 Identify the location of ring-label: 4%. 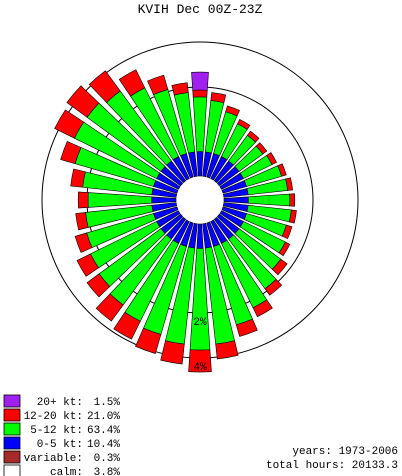
(200, 368).